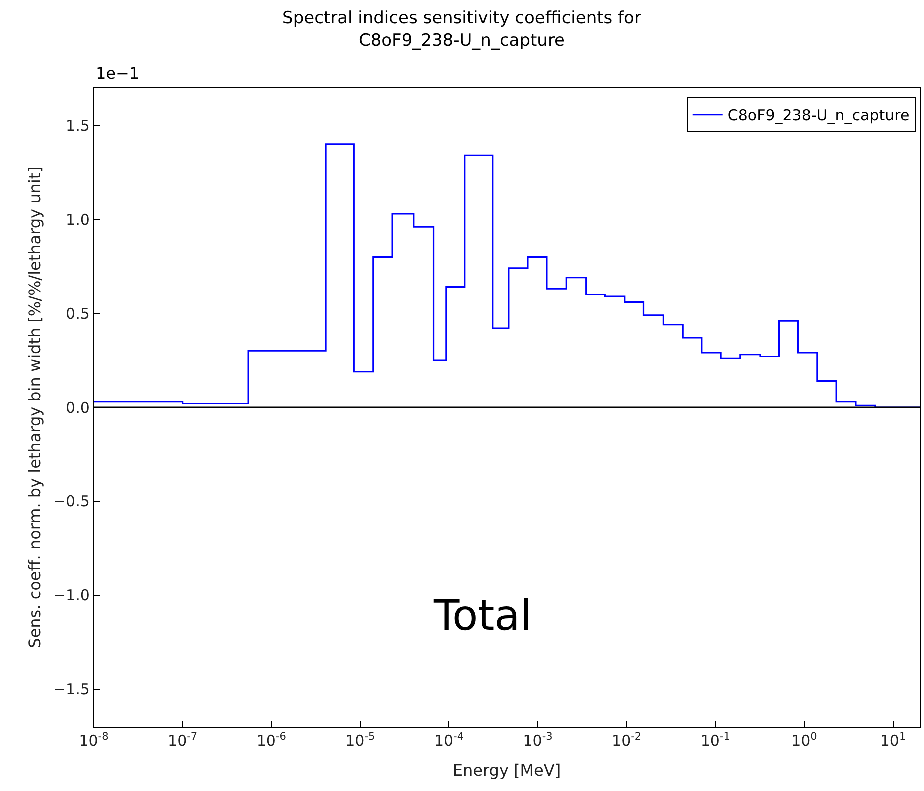  What do you see at coordinates (449, 740) in the screenshot?
I see `x-tick-label: 10$^{-4}$` at bounding box center [449, 740].